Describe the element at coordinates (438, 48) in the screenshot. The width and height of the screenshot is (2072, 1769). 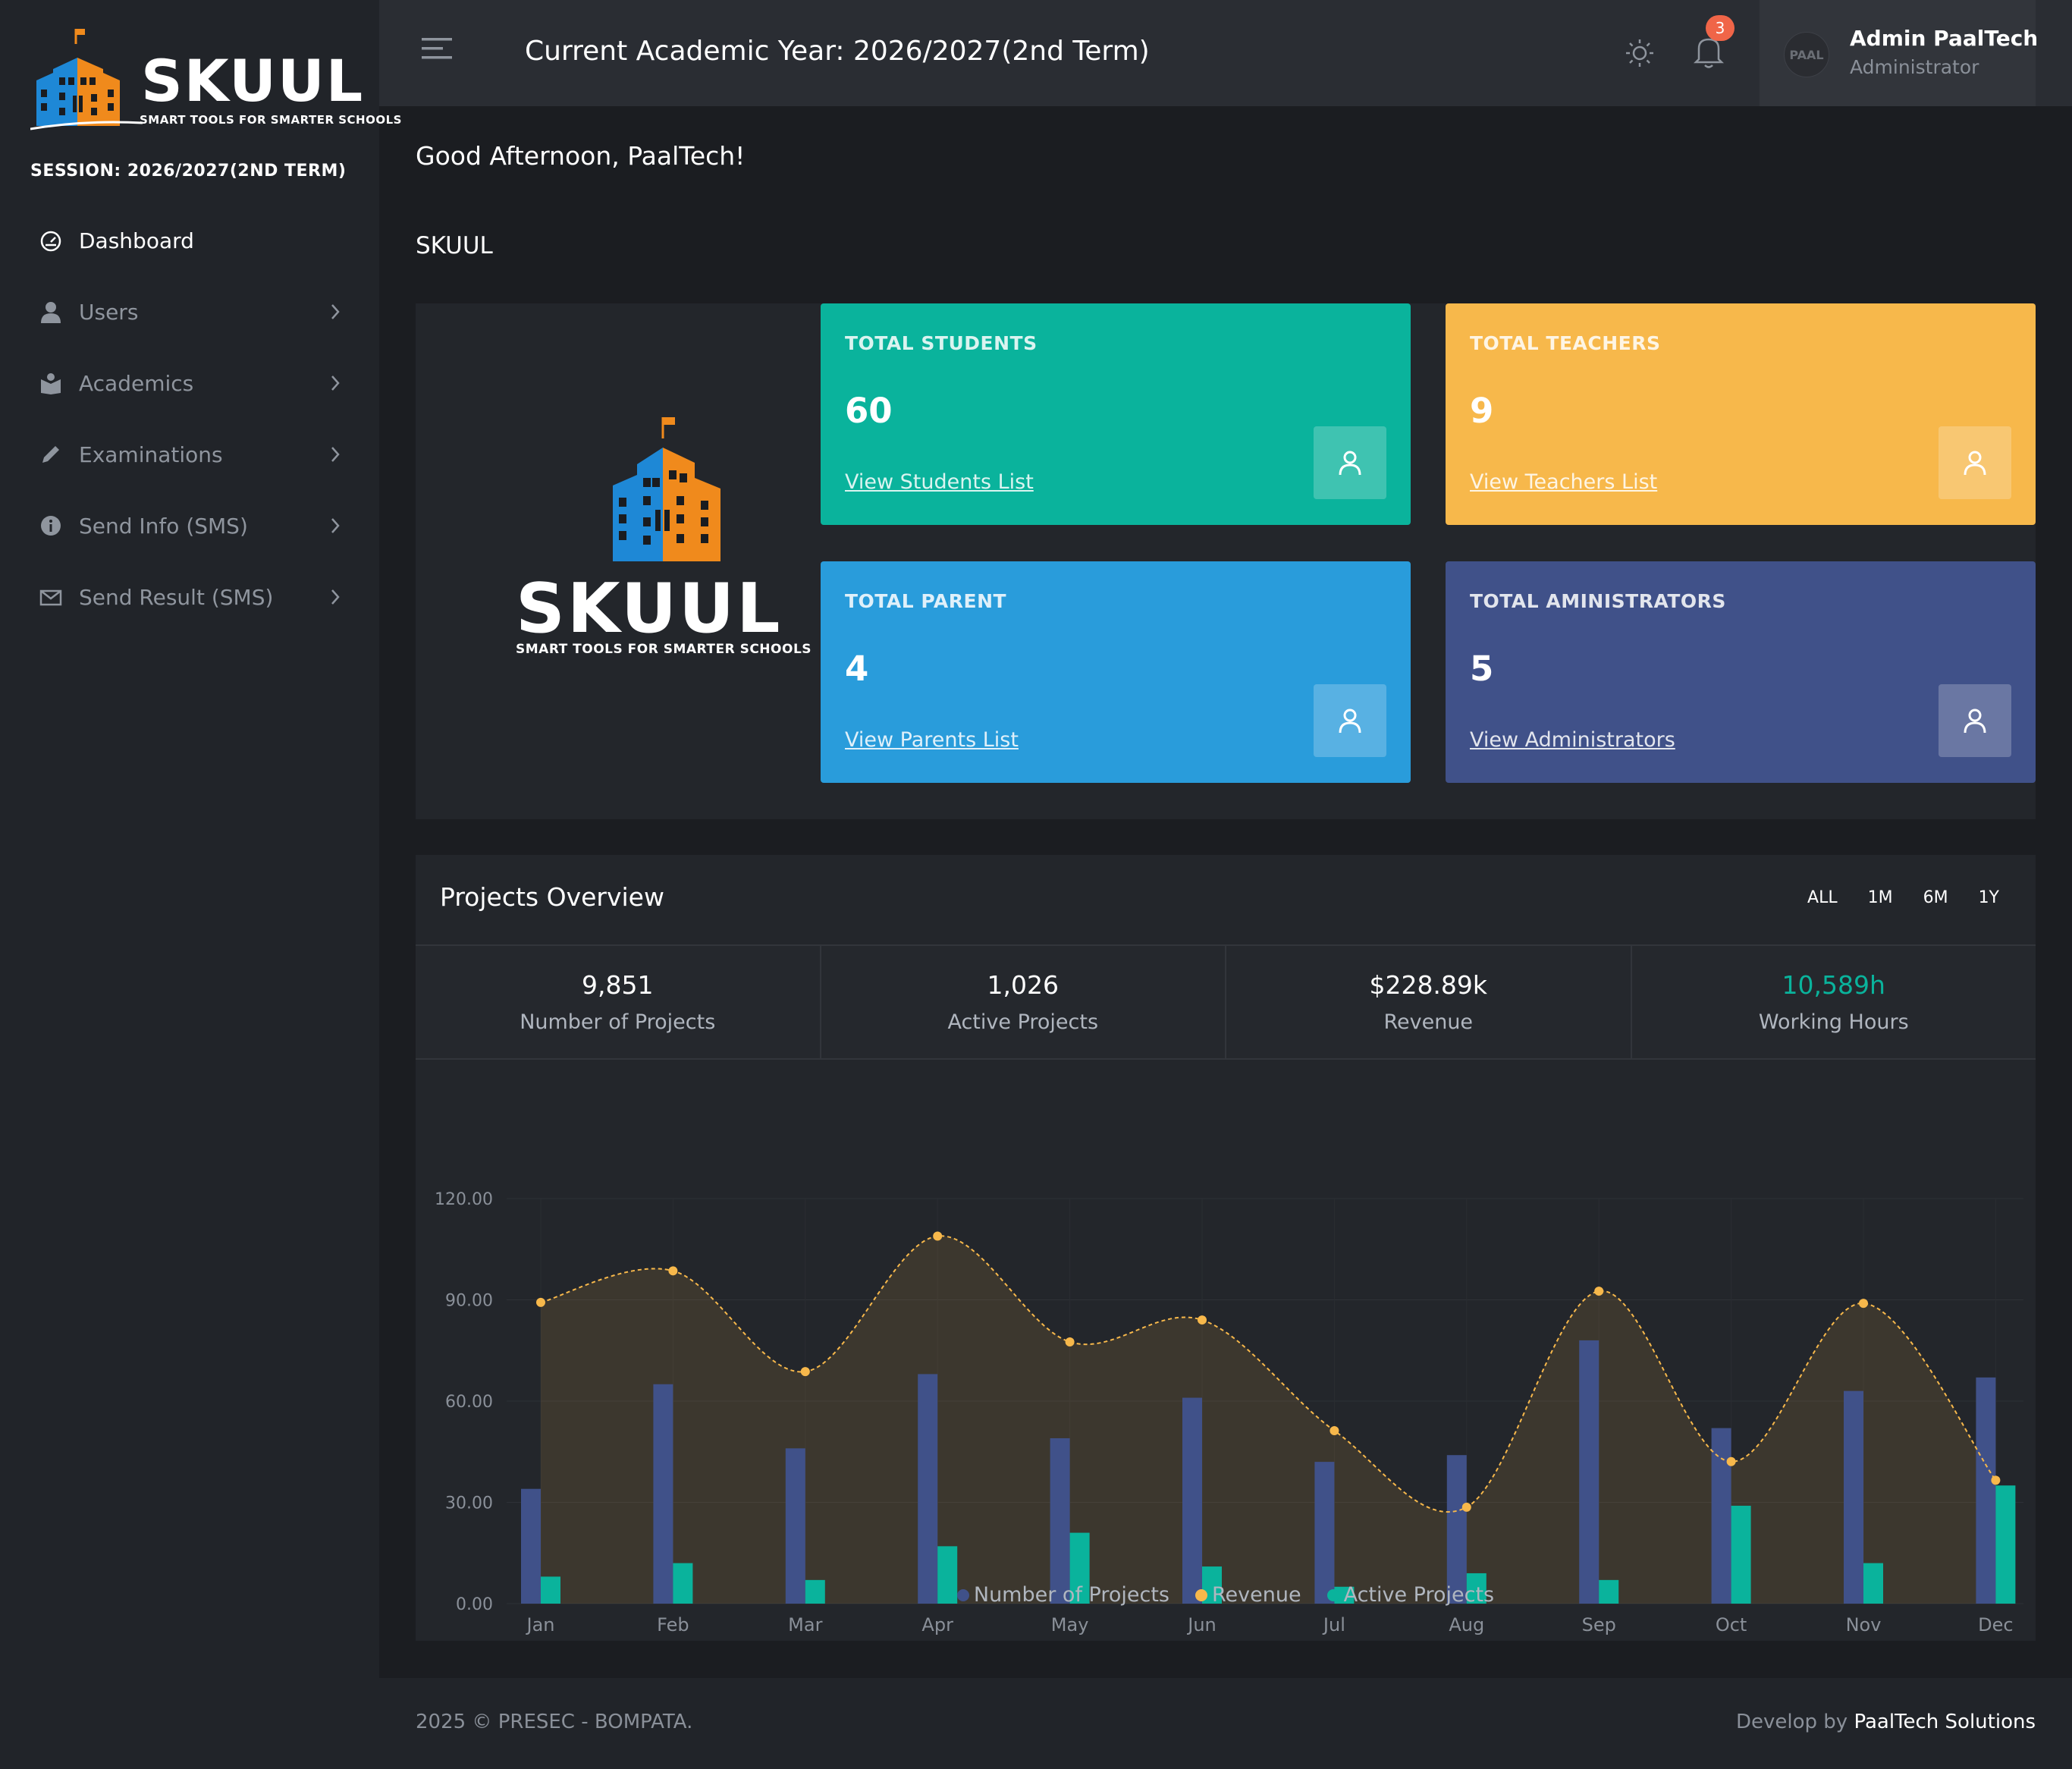
I see `hamburger-menu-icon` at that location.